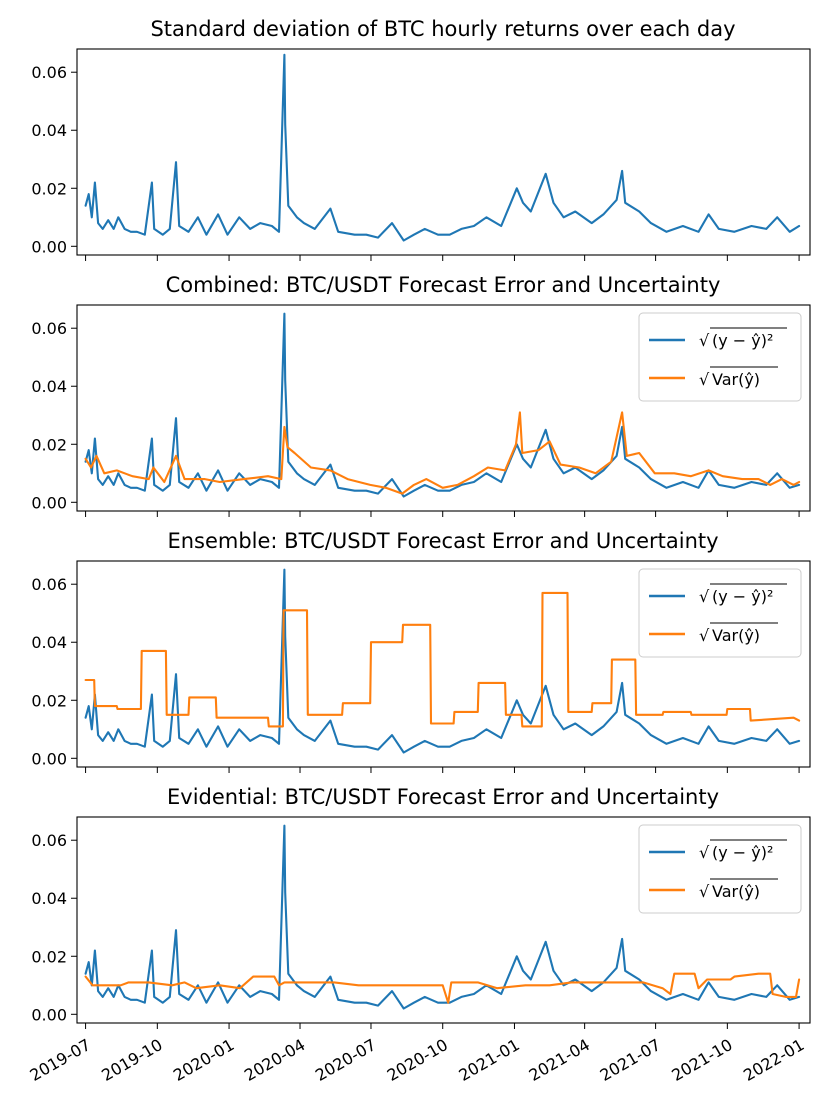 This screenshot has width=830, height=1107. What do you see at coordinates (131, 1060) in the screenshot?
I see `x-tick-label: 2019-10` at bounding box center [131, 1060].